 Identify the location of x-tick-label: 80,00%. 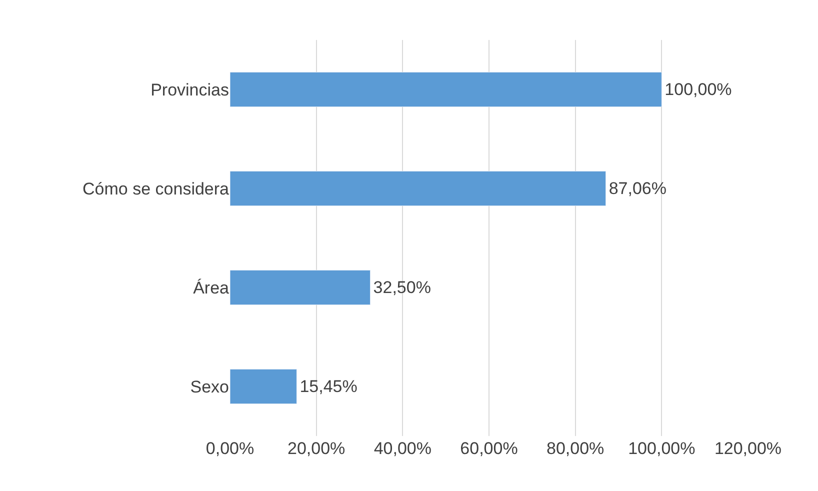
(575, 448).